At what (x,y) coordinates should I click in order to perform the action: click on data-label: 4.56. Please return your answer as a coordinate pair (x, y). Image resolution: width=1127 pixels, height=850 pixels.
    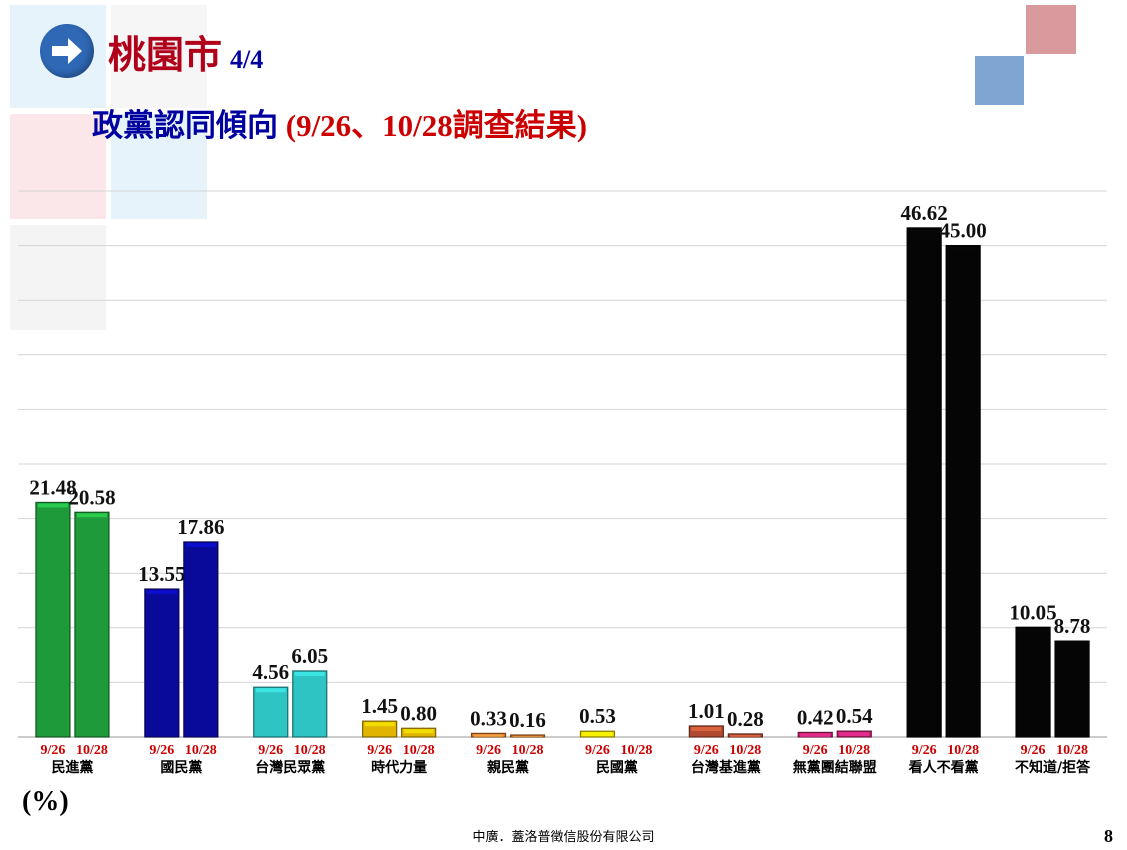
    Looking at the image, I should click on (270, 672).